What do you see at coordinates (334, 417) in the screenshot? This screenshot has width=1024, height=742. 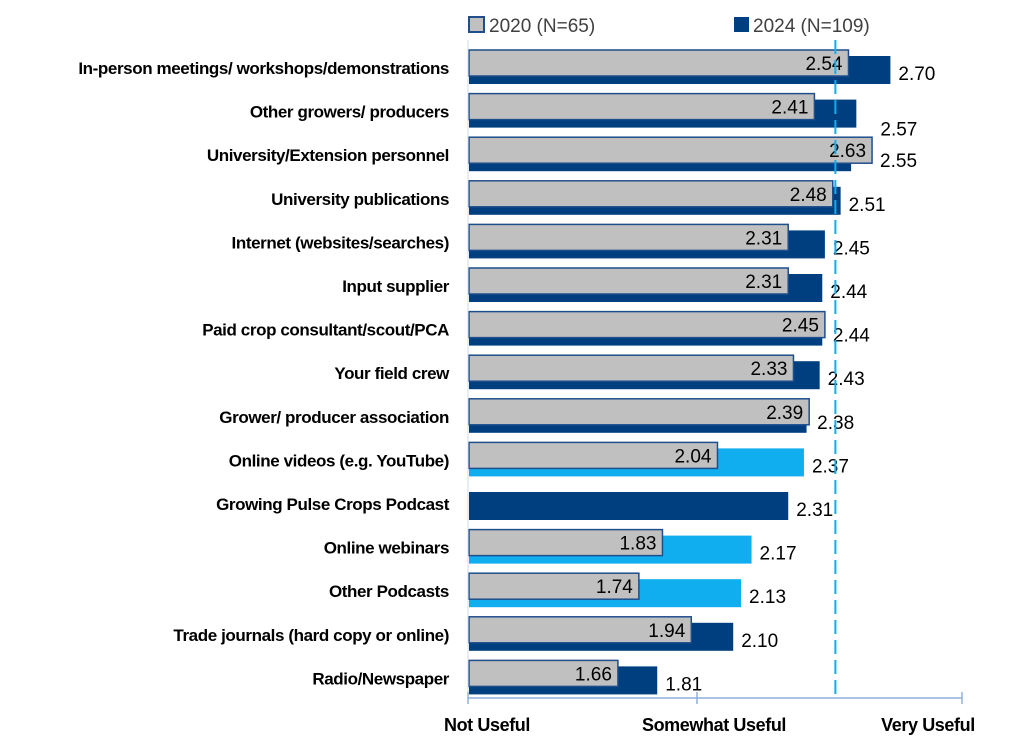 I see `category-label: Grower/ producer association` at bounding box center [334, 417].